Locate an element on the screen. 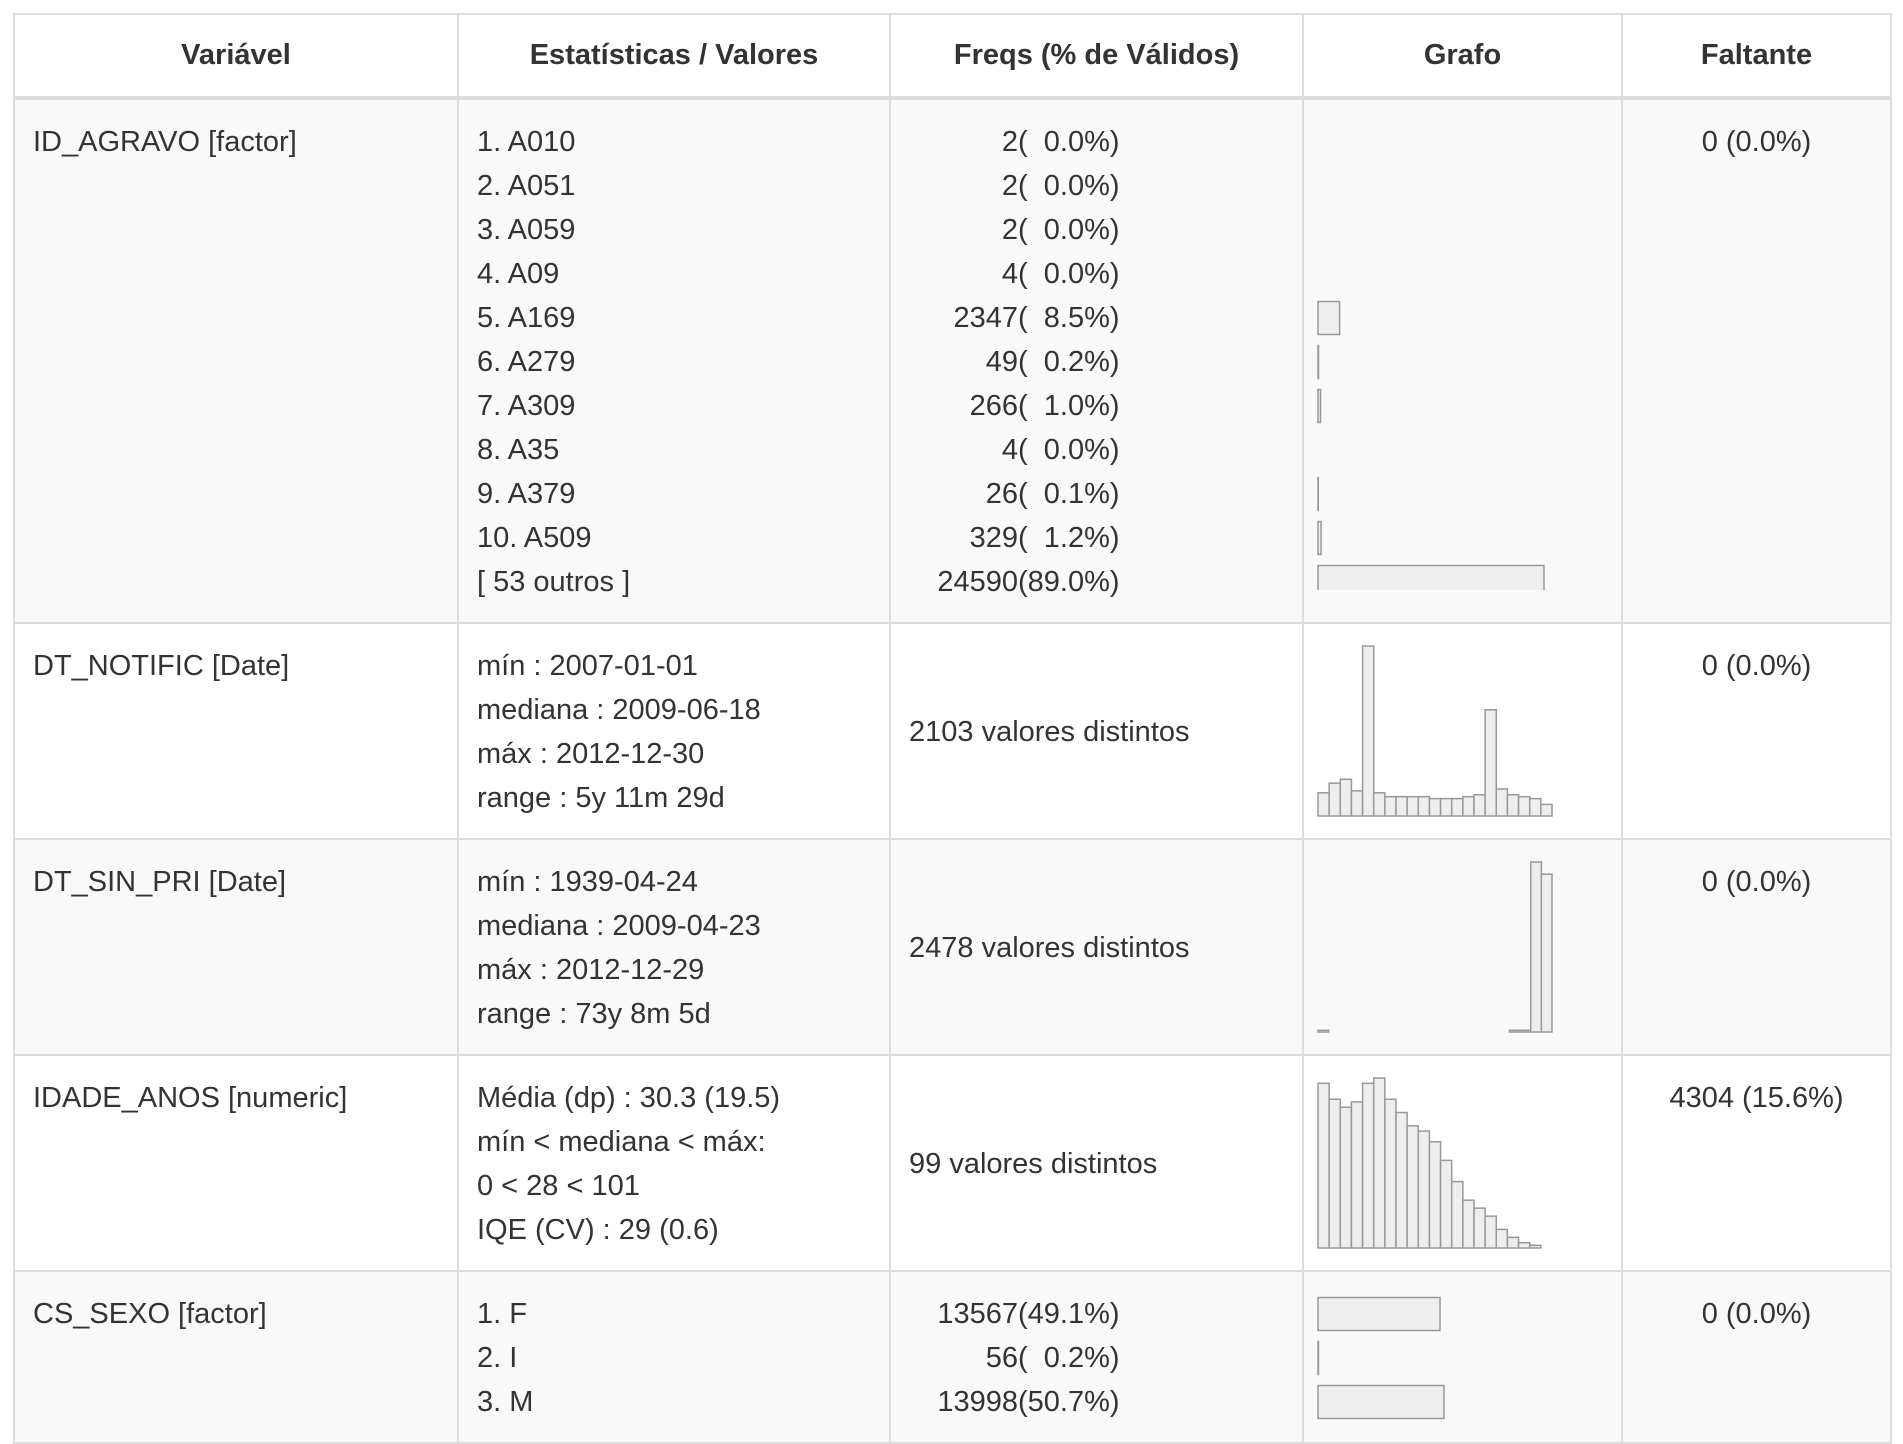  freq-count: 2 is located at coordinates (963, 186).